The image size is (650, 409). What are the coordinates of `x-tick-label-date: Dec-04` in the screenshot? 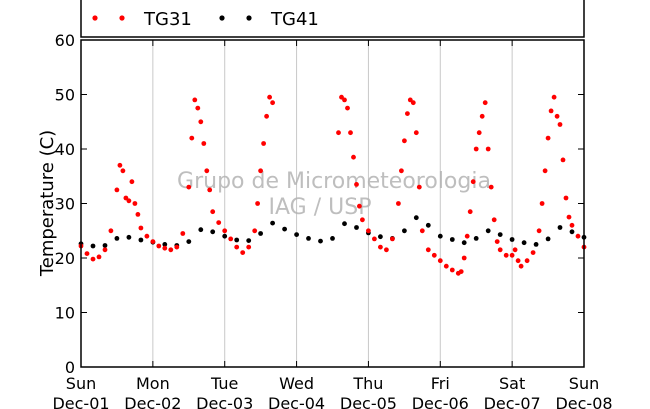 It's located at (296, 401).